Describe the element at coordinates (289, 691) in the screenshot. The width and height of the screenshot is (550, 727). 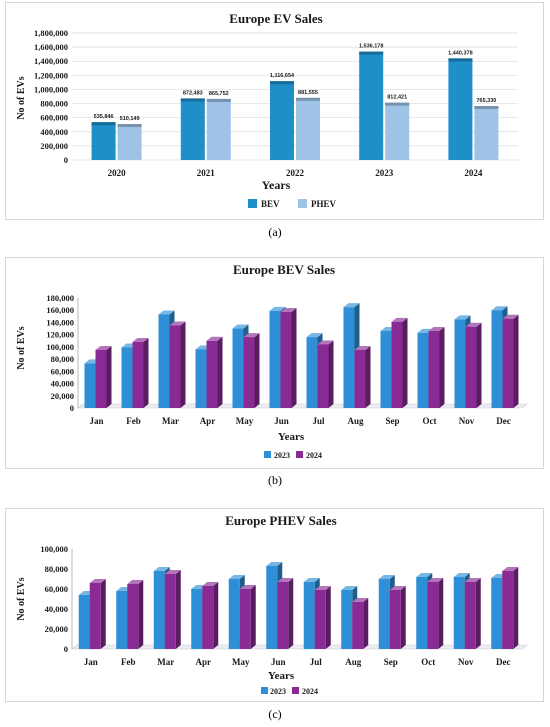
I see `legend: 2023 2024` at that location.